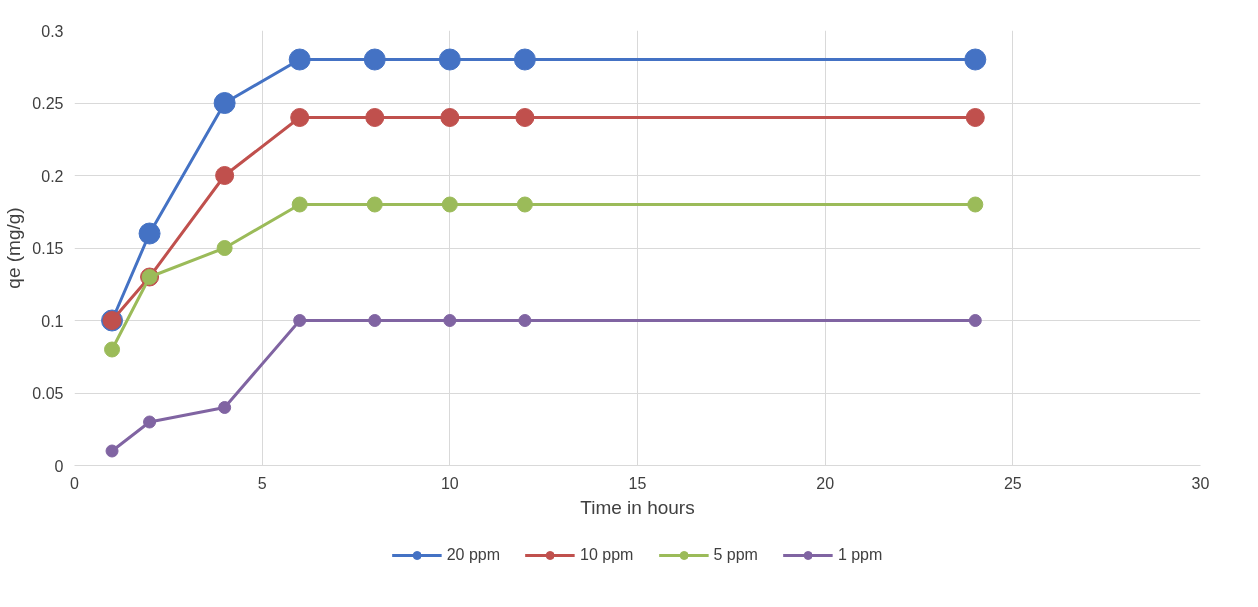 The height and width of the screenshot is (607, 1258). Describe the element at coordinates (52, 321) in the screenshot. I see `y-tick-label: 0.1` at that location.